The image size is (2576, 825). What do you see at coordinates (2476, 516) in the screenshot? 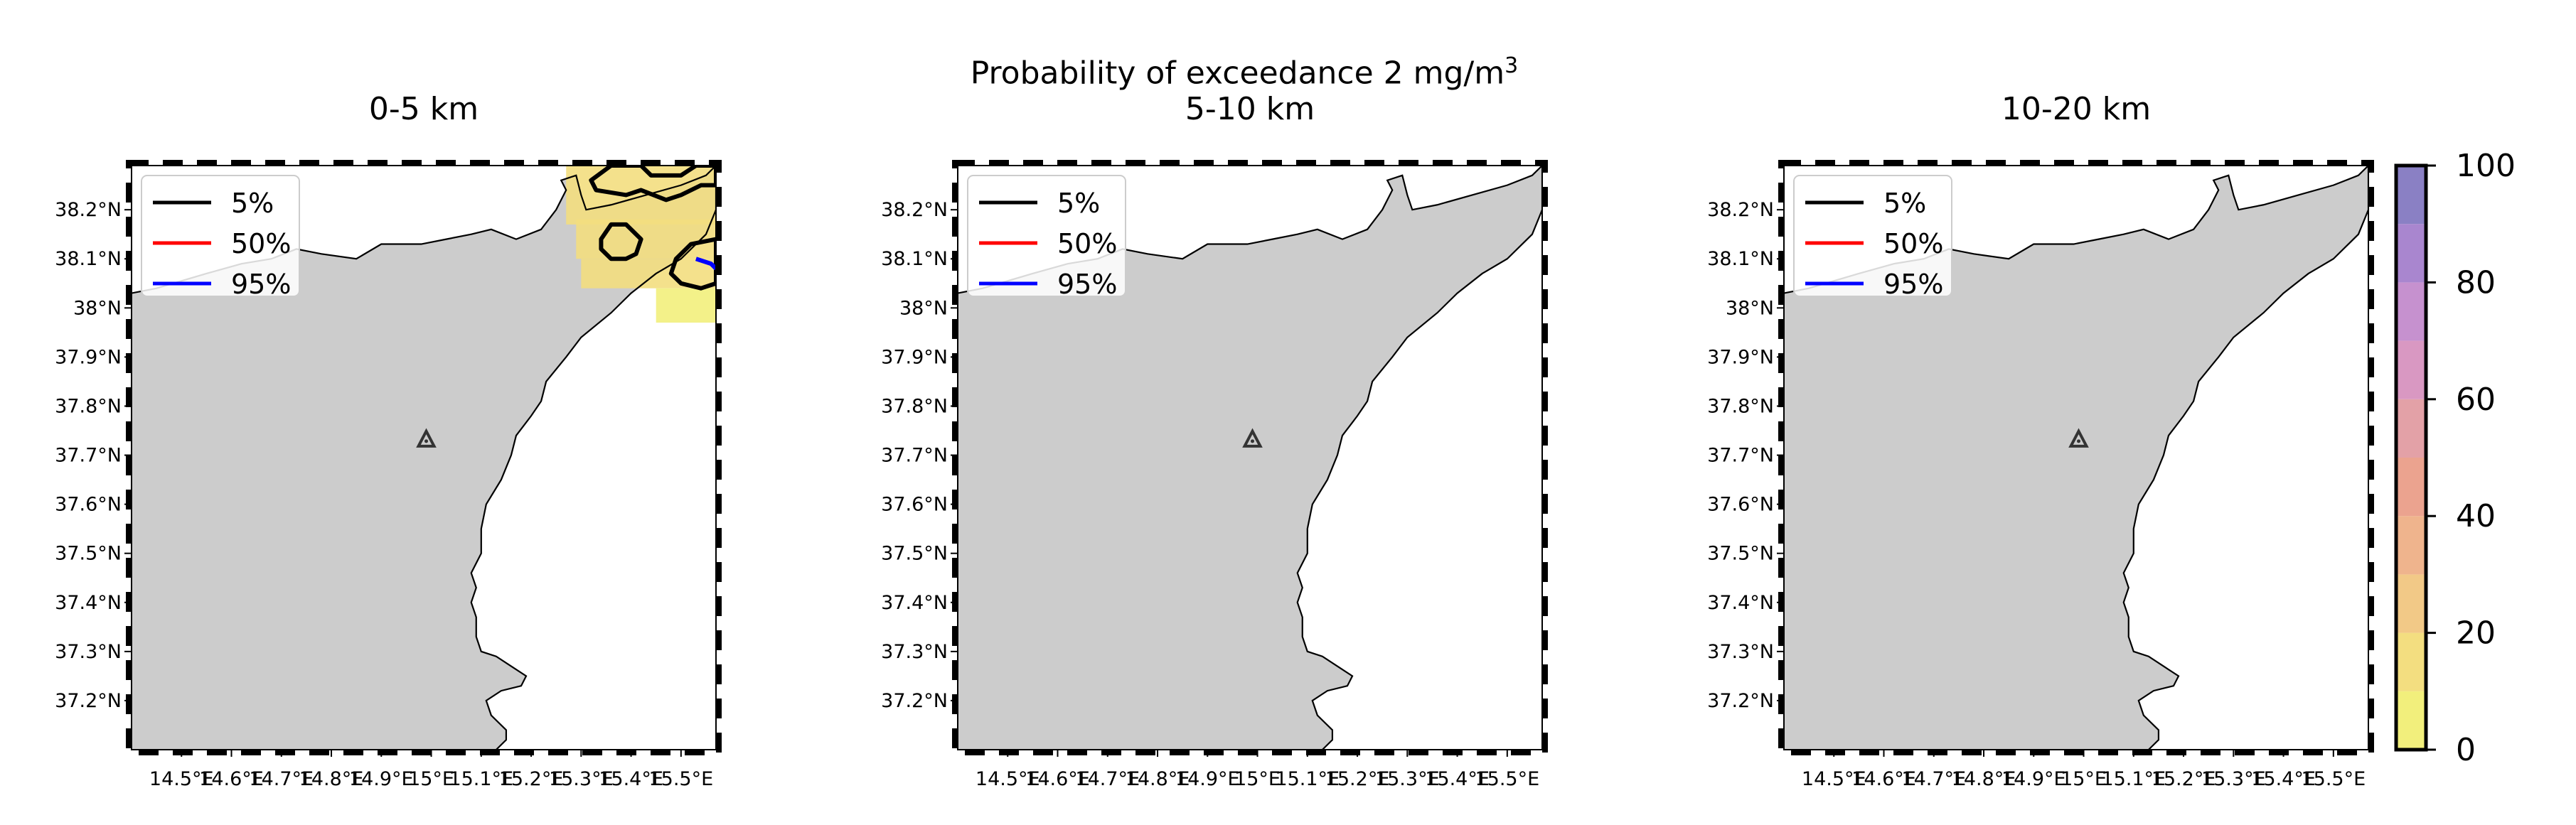
I see `colorbar-tick-label: 40` at bounding box center [2476, 516].